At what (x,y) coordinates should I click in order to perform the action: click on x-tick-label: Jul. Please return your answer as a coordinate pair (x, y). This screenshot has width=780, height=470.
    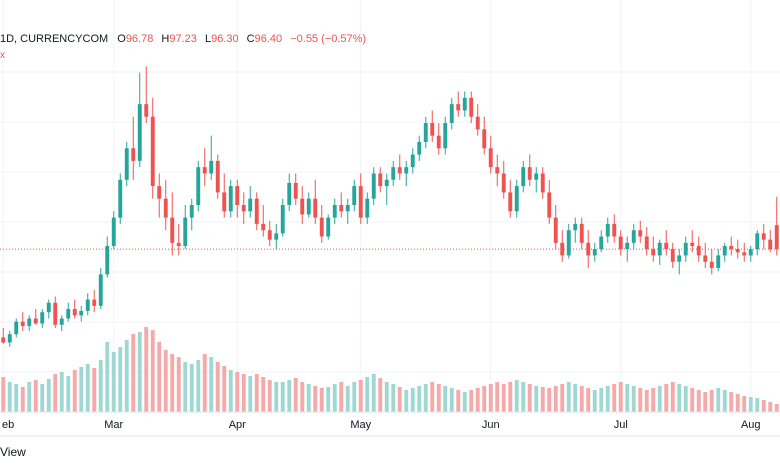
    Looking at the image, I should click on (621, 425).